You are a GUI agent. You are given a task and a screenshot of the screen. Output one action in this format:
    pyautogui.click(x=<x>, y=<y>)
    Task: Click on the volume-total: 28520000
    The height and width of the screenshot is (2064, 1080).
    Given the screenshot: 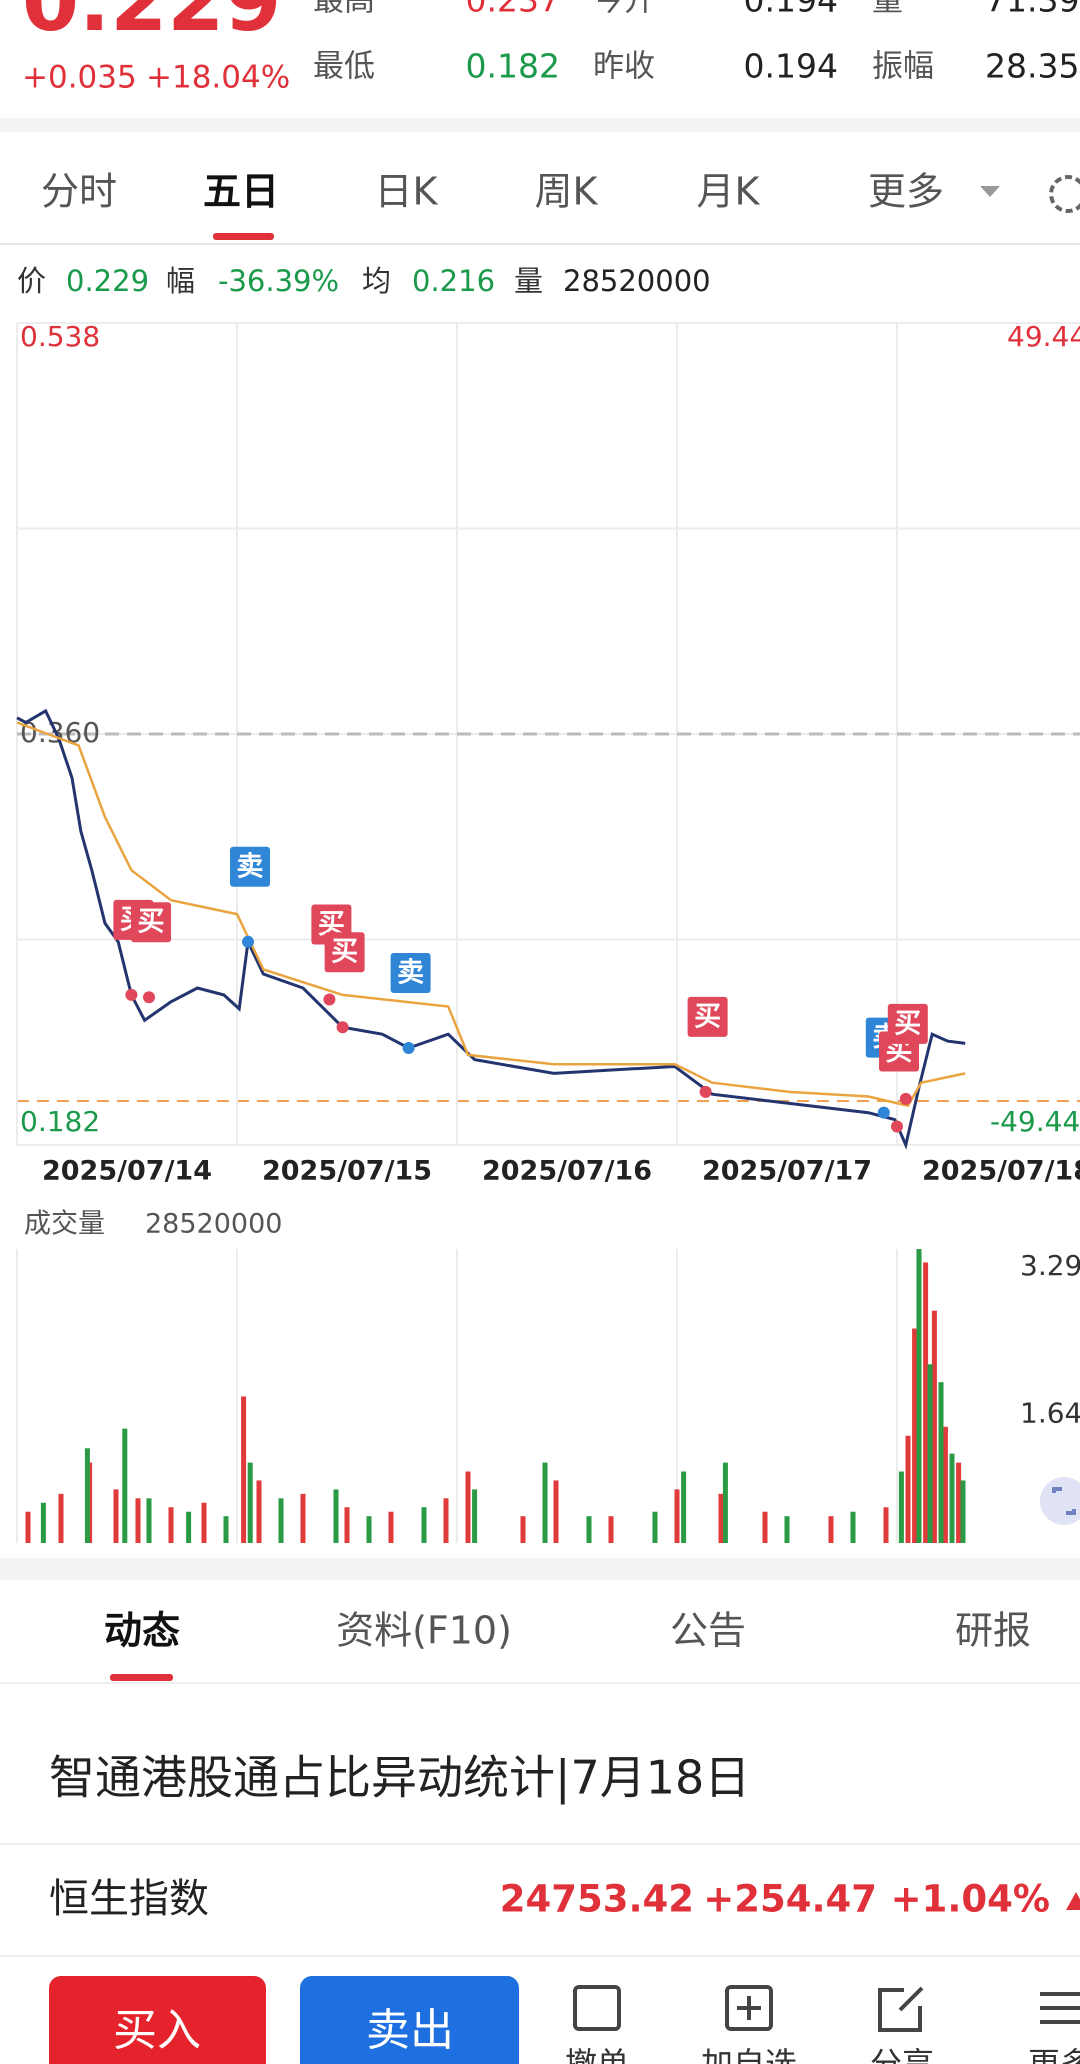 What is the action you would take?
    pyautogui.click(x=213, y=1224)
    